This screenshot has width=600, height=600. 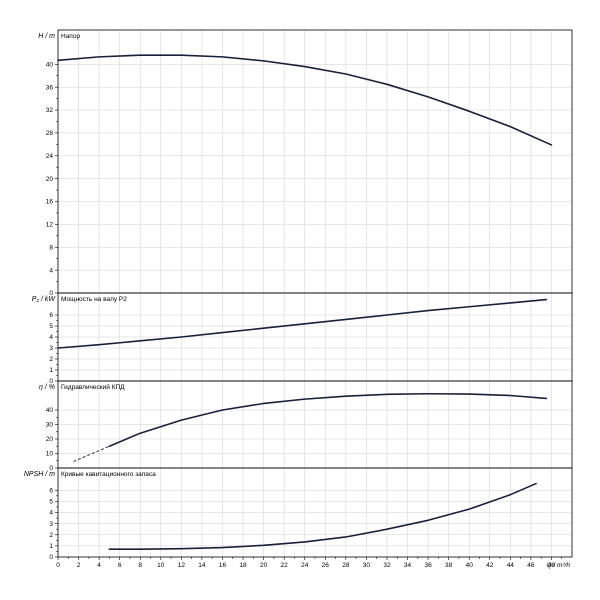 What do you see at coordinates (50, 454) in the screenshot?
I see `y-tick-label: 10` at bounding box center [50, 454].